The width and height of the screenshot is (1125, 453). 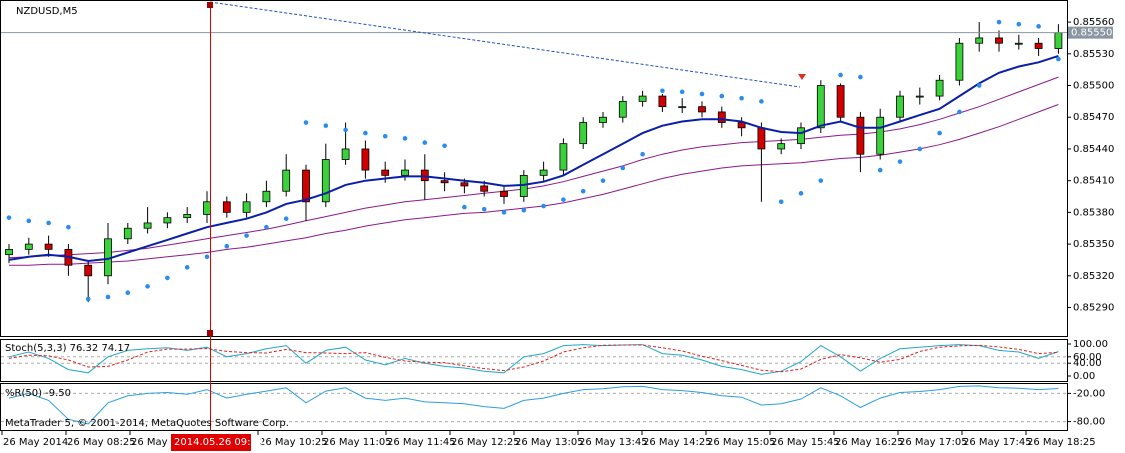 What do you see at coordinates (1090, 344) in the screenshot?
I see `y-tick-label: 100.00` at bounding box center [1090, 344].